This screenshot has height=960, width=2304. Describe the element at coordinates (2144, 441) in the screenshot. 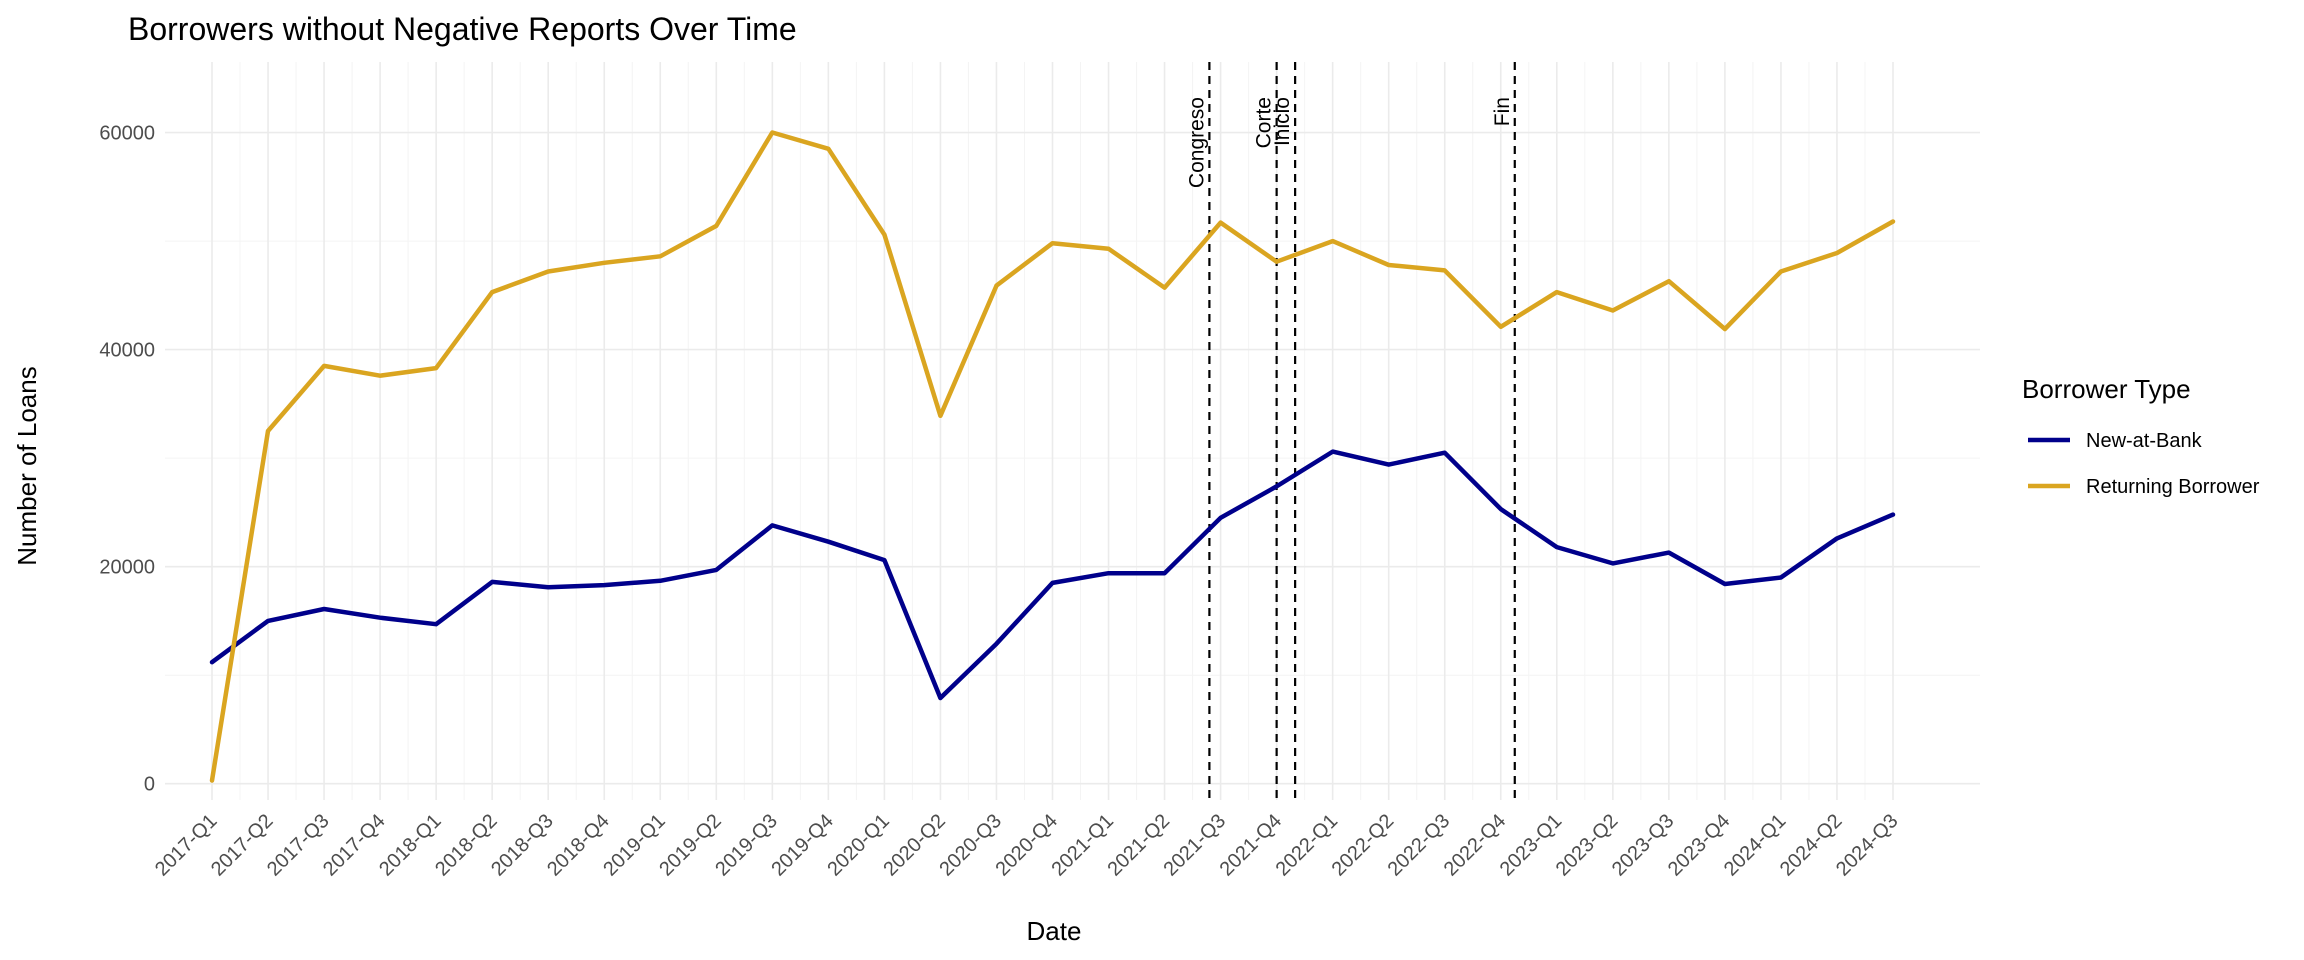

I see `legend-label: New-at-Bank` at that location.